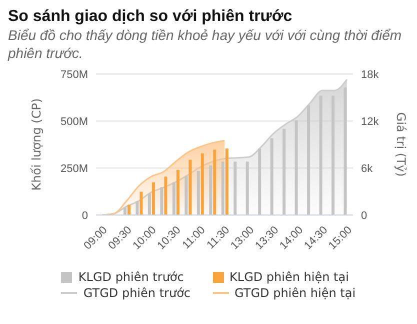  Describe the element at coordinates (289, 277) in the screenshot. I see `legend-label: KLGD phiên hiện tại` at that location.